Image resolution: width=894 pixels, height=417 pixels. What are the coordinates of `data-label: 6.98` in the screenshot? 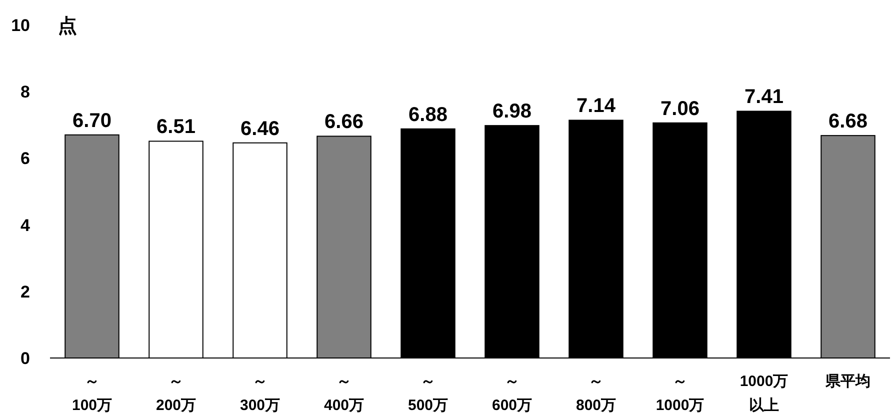 It's located at (512, 111).